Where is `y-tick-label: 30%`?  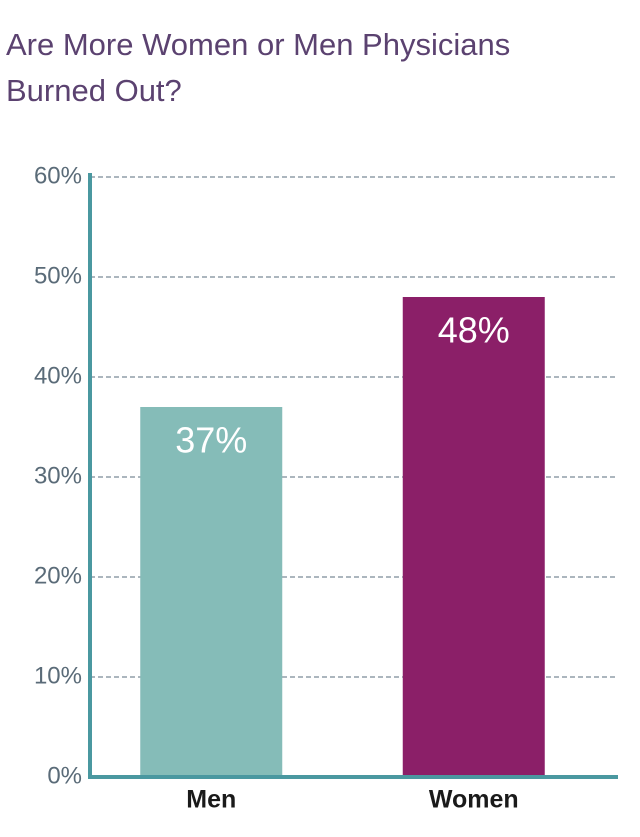
y-tick-label: 30% is located at coordinates (58, 475).